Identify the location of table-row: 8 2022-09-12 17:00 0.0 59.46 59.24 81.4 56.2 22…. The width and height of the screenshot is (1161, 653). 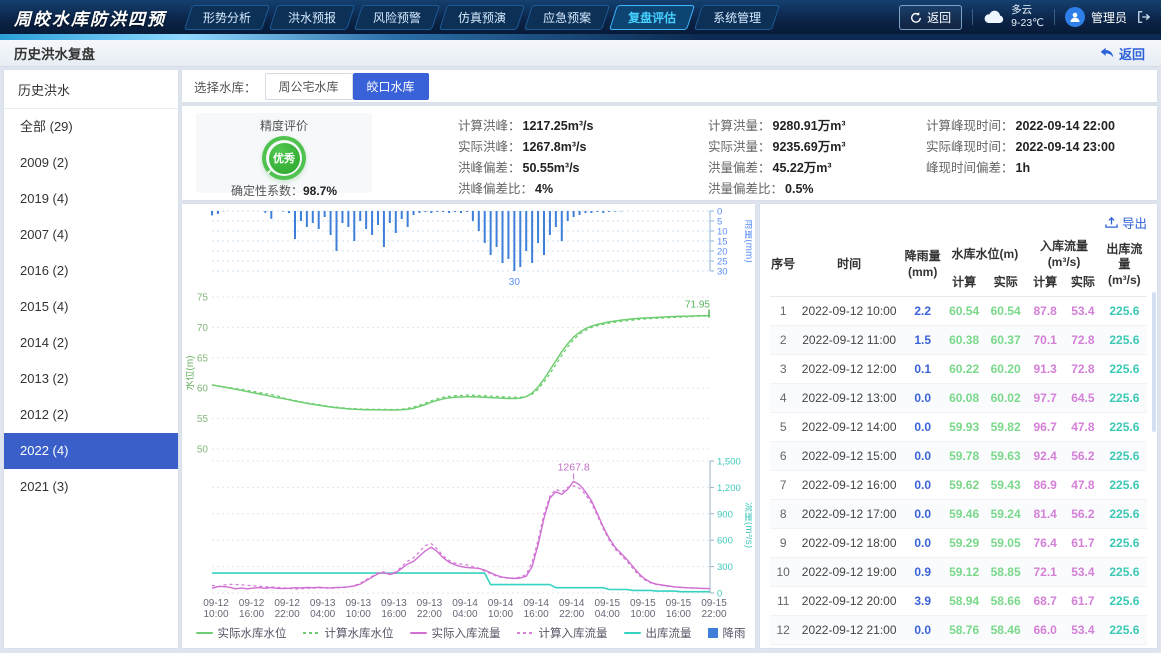
(958, 514).